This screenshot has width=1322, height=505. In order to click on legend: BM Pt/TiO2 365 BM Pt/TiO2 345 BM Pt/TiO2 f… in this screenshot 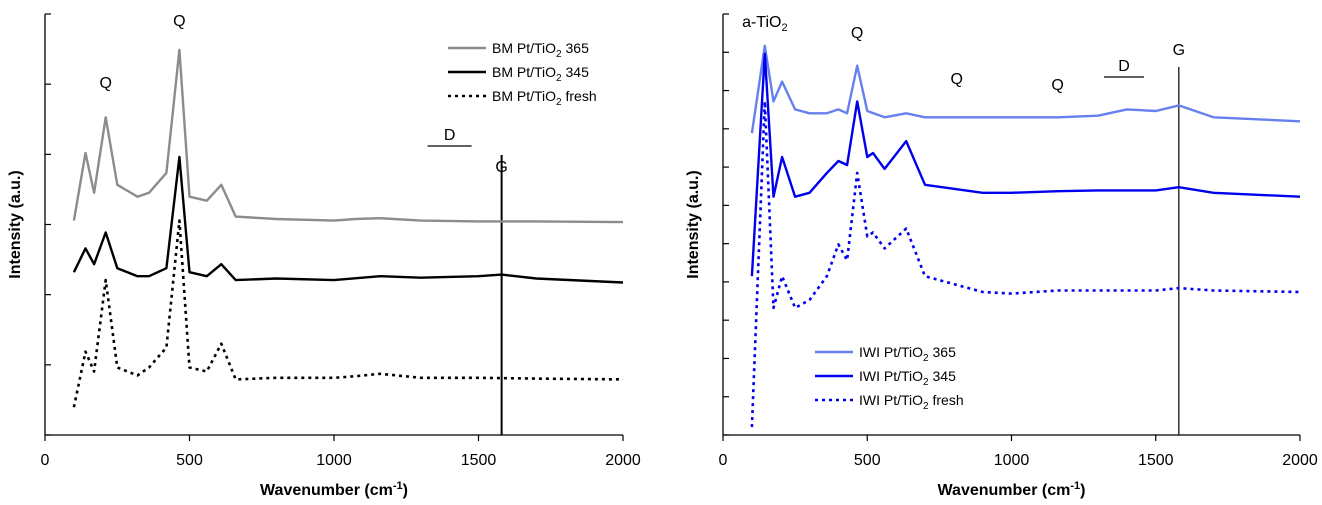, I will do `click(522, 74)`.